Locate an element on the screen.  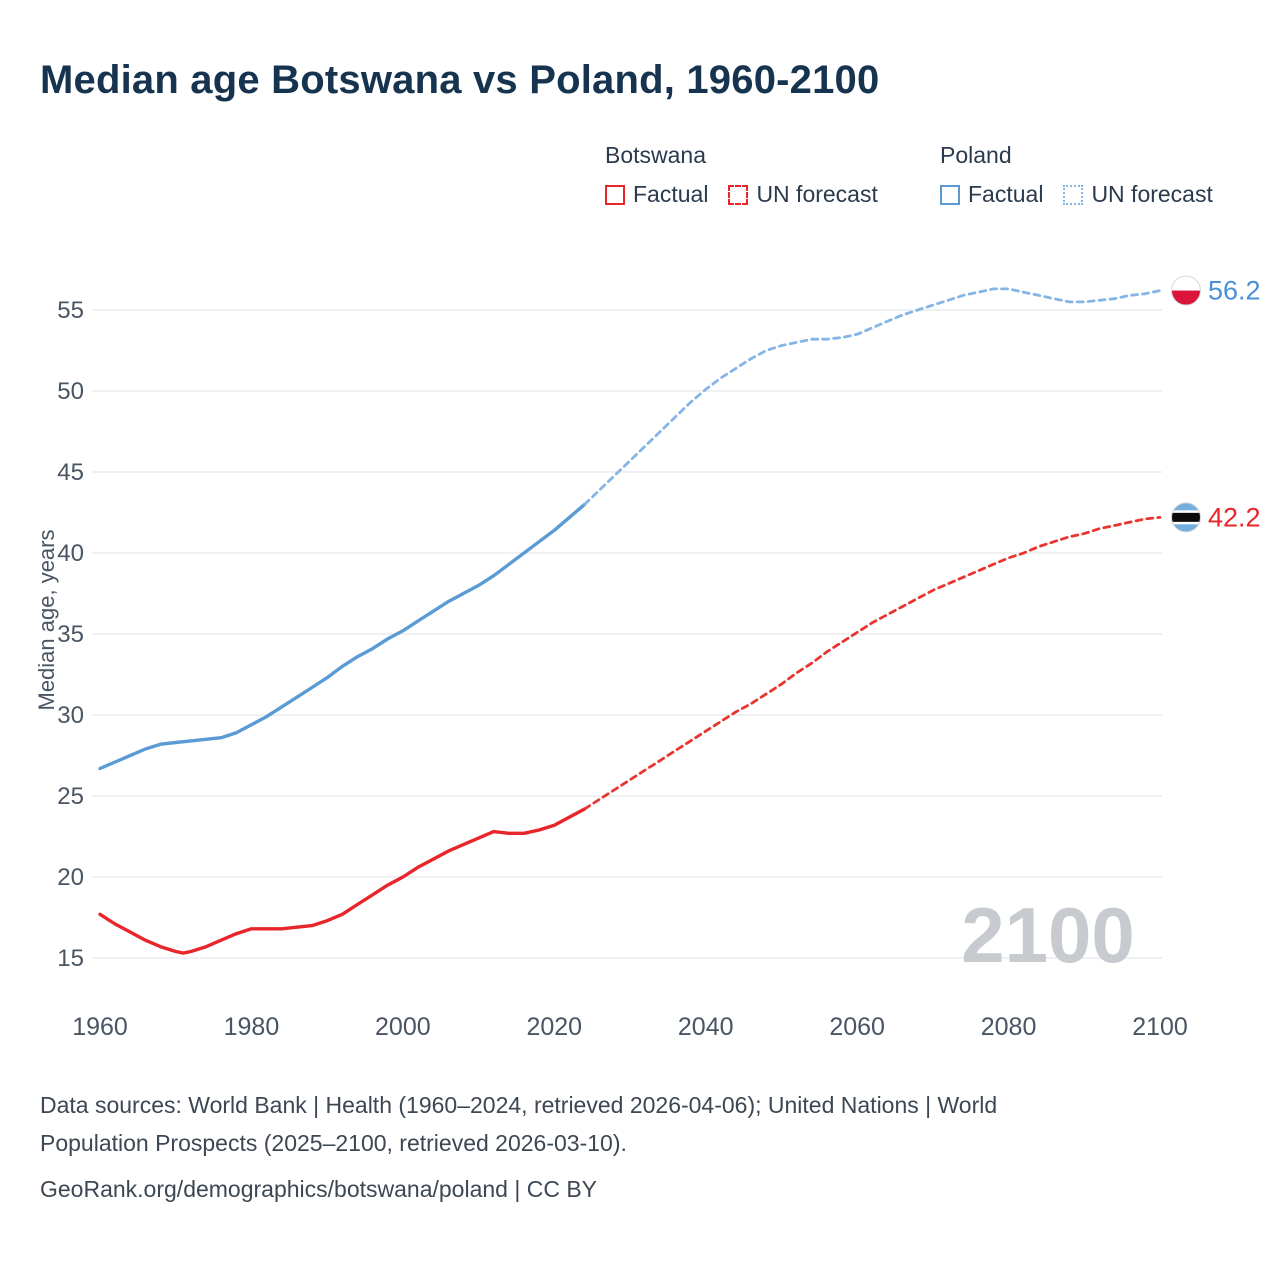
legend-item-poland-forecast: UN forecast is located at coordinates (1138, 194).